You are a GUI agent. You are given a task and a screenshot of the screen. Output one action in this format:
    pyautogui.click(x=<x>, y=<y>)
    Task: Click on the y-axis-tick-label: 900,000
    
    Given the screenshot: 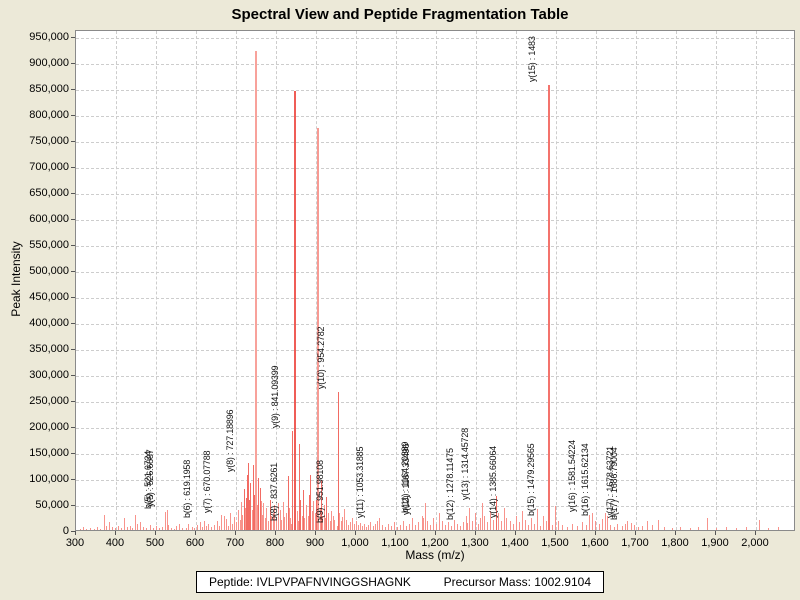 What is the action you would take?
    pyautogui.click(x=49, y=63)
    